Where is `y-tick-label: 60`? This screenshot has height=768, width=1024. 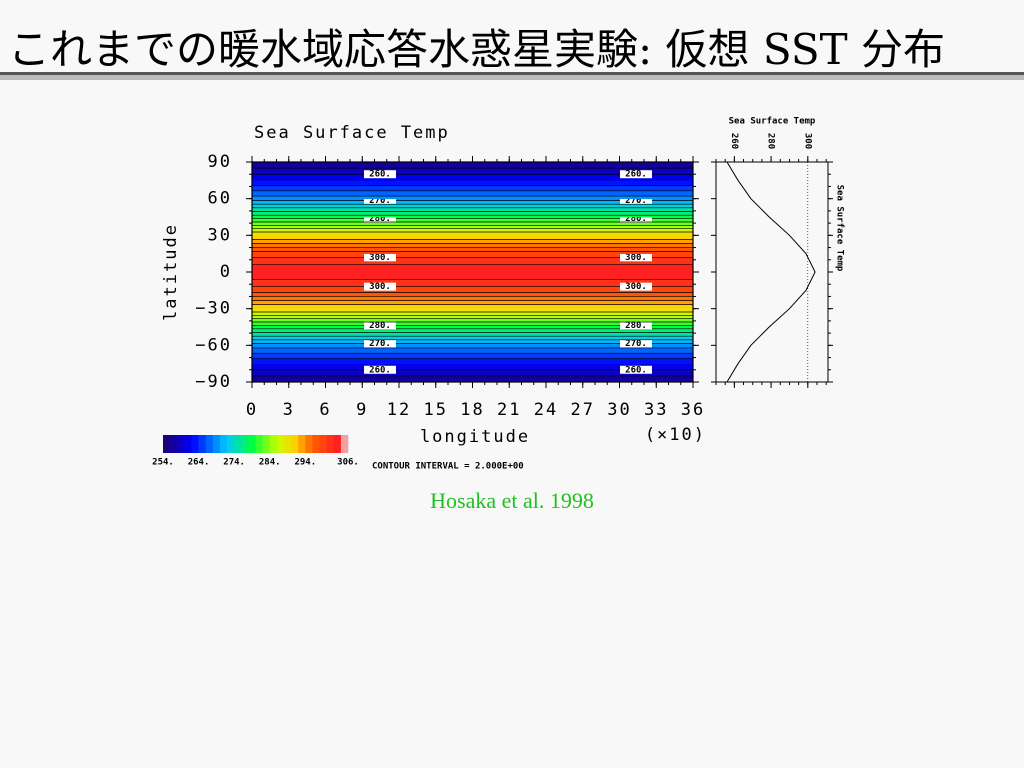
y-tick-label: 60 is located at coordinates (220, 199).